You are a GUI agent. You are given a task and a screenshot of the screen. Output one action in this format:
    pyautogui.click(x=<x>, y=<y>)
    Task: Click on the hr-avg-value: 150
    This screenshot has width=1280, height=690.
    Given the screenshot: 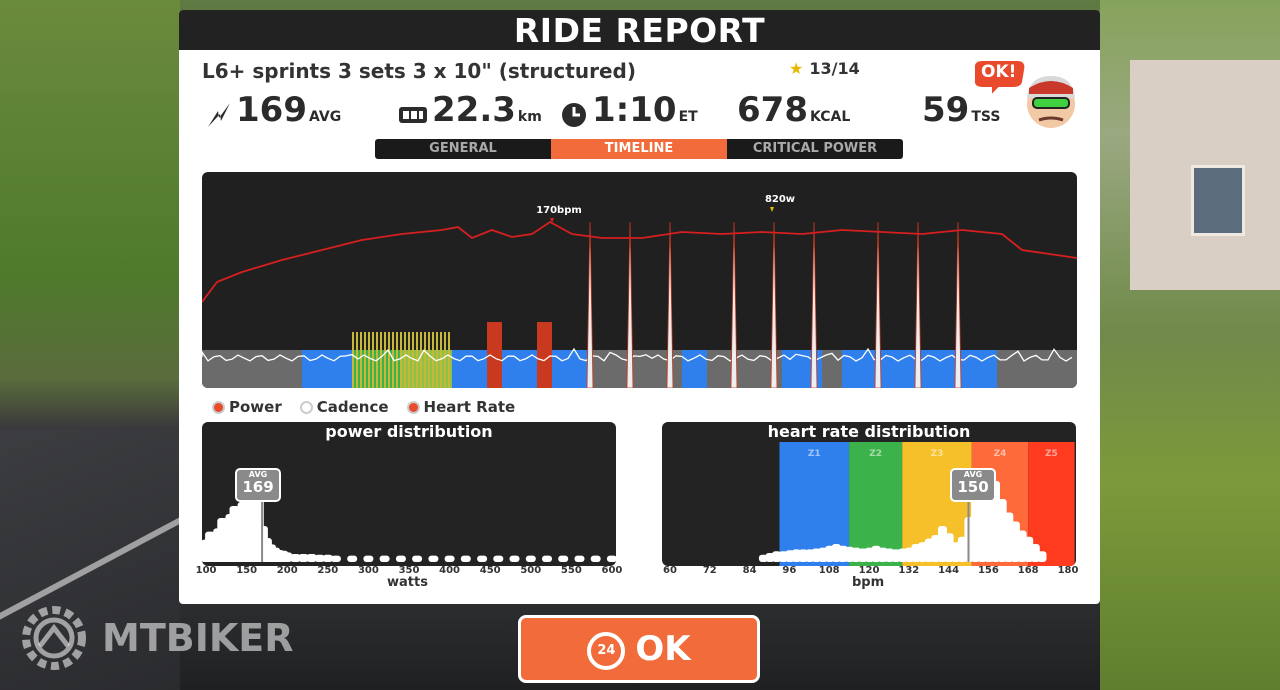 What is the action you would take?
    pyautogui.click(x=973, y=487)
    